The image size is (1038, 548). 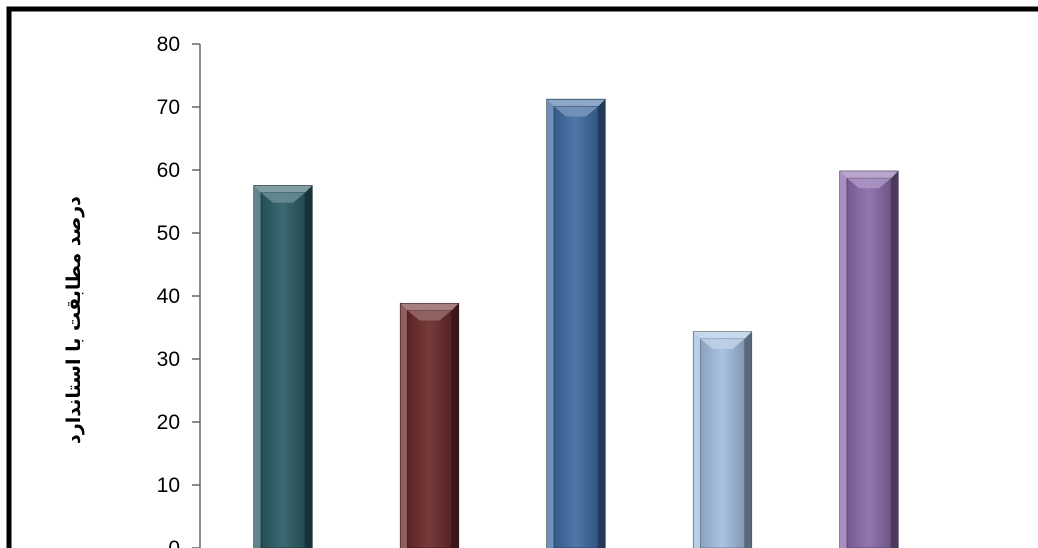 What do you see at coordinates (168, 233) in the screenshot?
I see `y-tick-label: 50` at bounding box center [168, 233].